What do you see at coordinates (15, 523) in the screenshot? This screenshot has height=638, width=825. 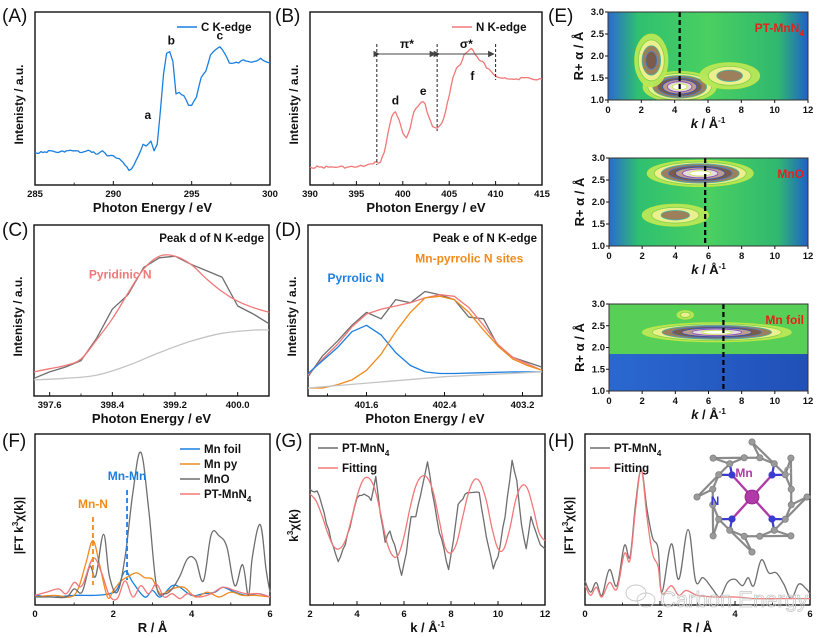 I see `y-axis-label-sup: 3` at bounding box center [15, 523].